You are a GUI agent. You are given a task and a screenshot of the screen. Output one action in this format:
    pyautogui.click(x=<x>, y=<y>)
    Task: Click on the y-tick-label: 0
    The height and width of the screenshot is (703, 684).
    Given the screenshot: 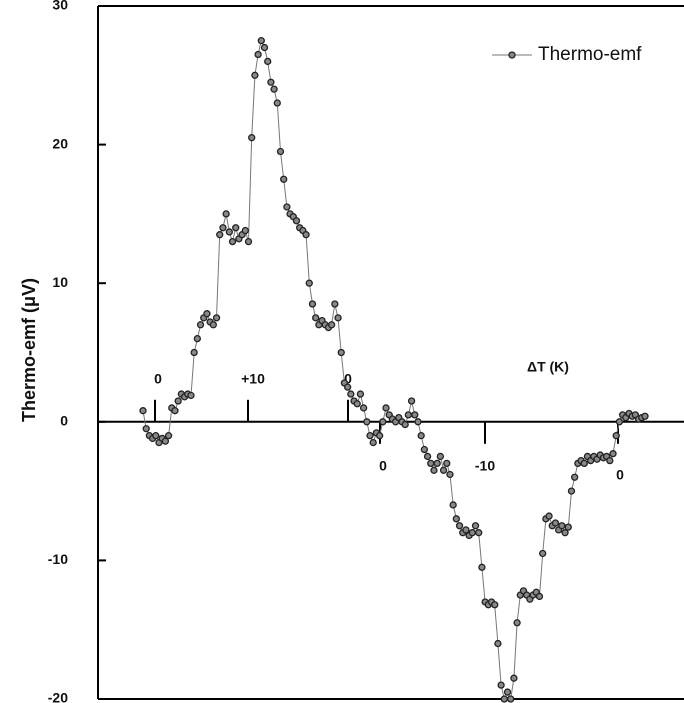 What is the action you would take?
    pyautogui.click(x=64, y=421)
    